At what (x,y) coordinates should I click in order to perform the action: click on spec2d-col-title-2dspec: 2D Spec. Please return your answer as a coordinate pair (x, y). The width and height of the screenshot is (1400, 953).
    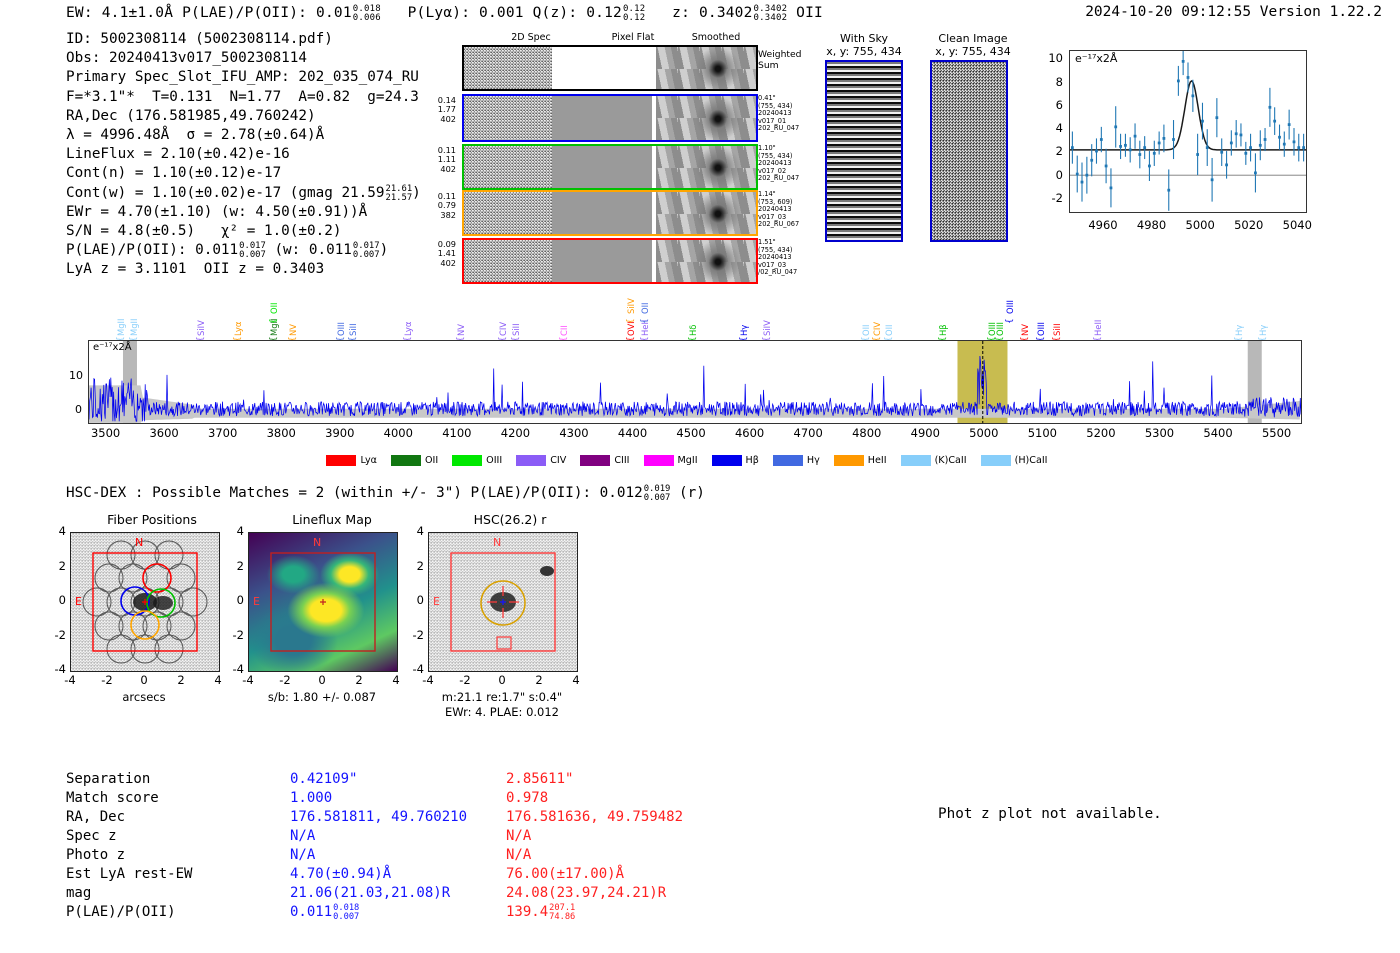
    Looking at the image, I should click on (531, 37).